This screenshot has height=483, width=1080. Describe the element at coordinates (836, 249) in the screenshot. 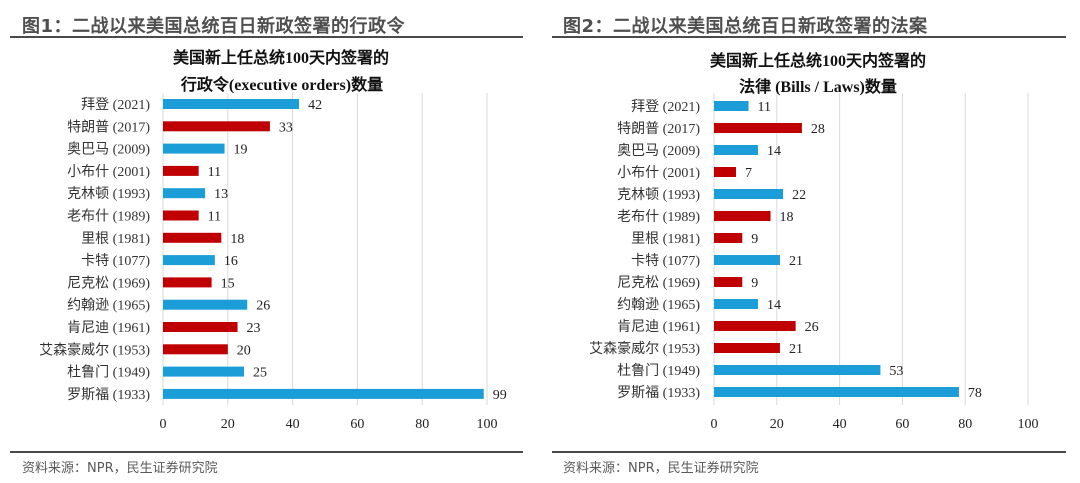

I see `bar-layer` at that location.